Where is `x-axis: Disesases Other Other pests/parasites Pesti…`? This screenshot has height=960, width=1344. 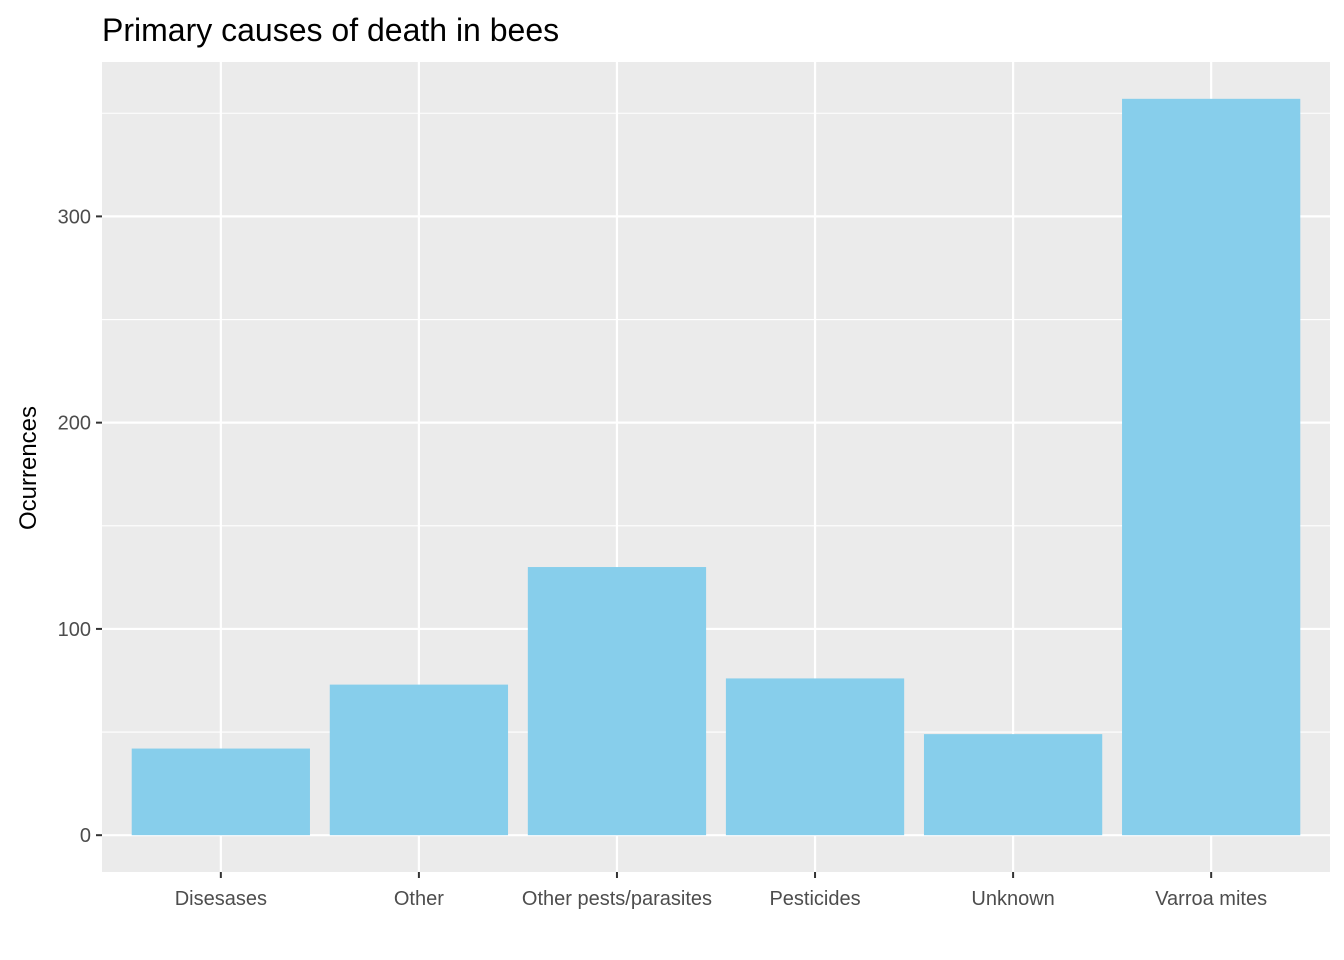 x-axis: Disesases Other Other pests/parasites Pesti… is located at coordinates (721, 891).